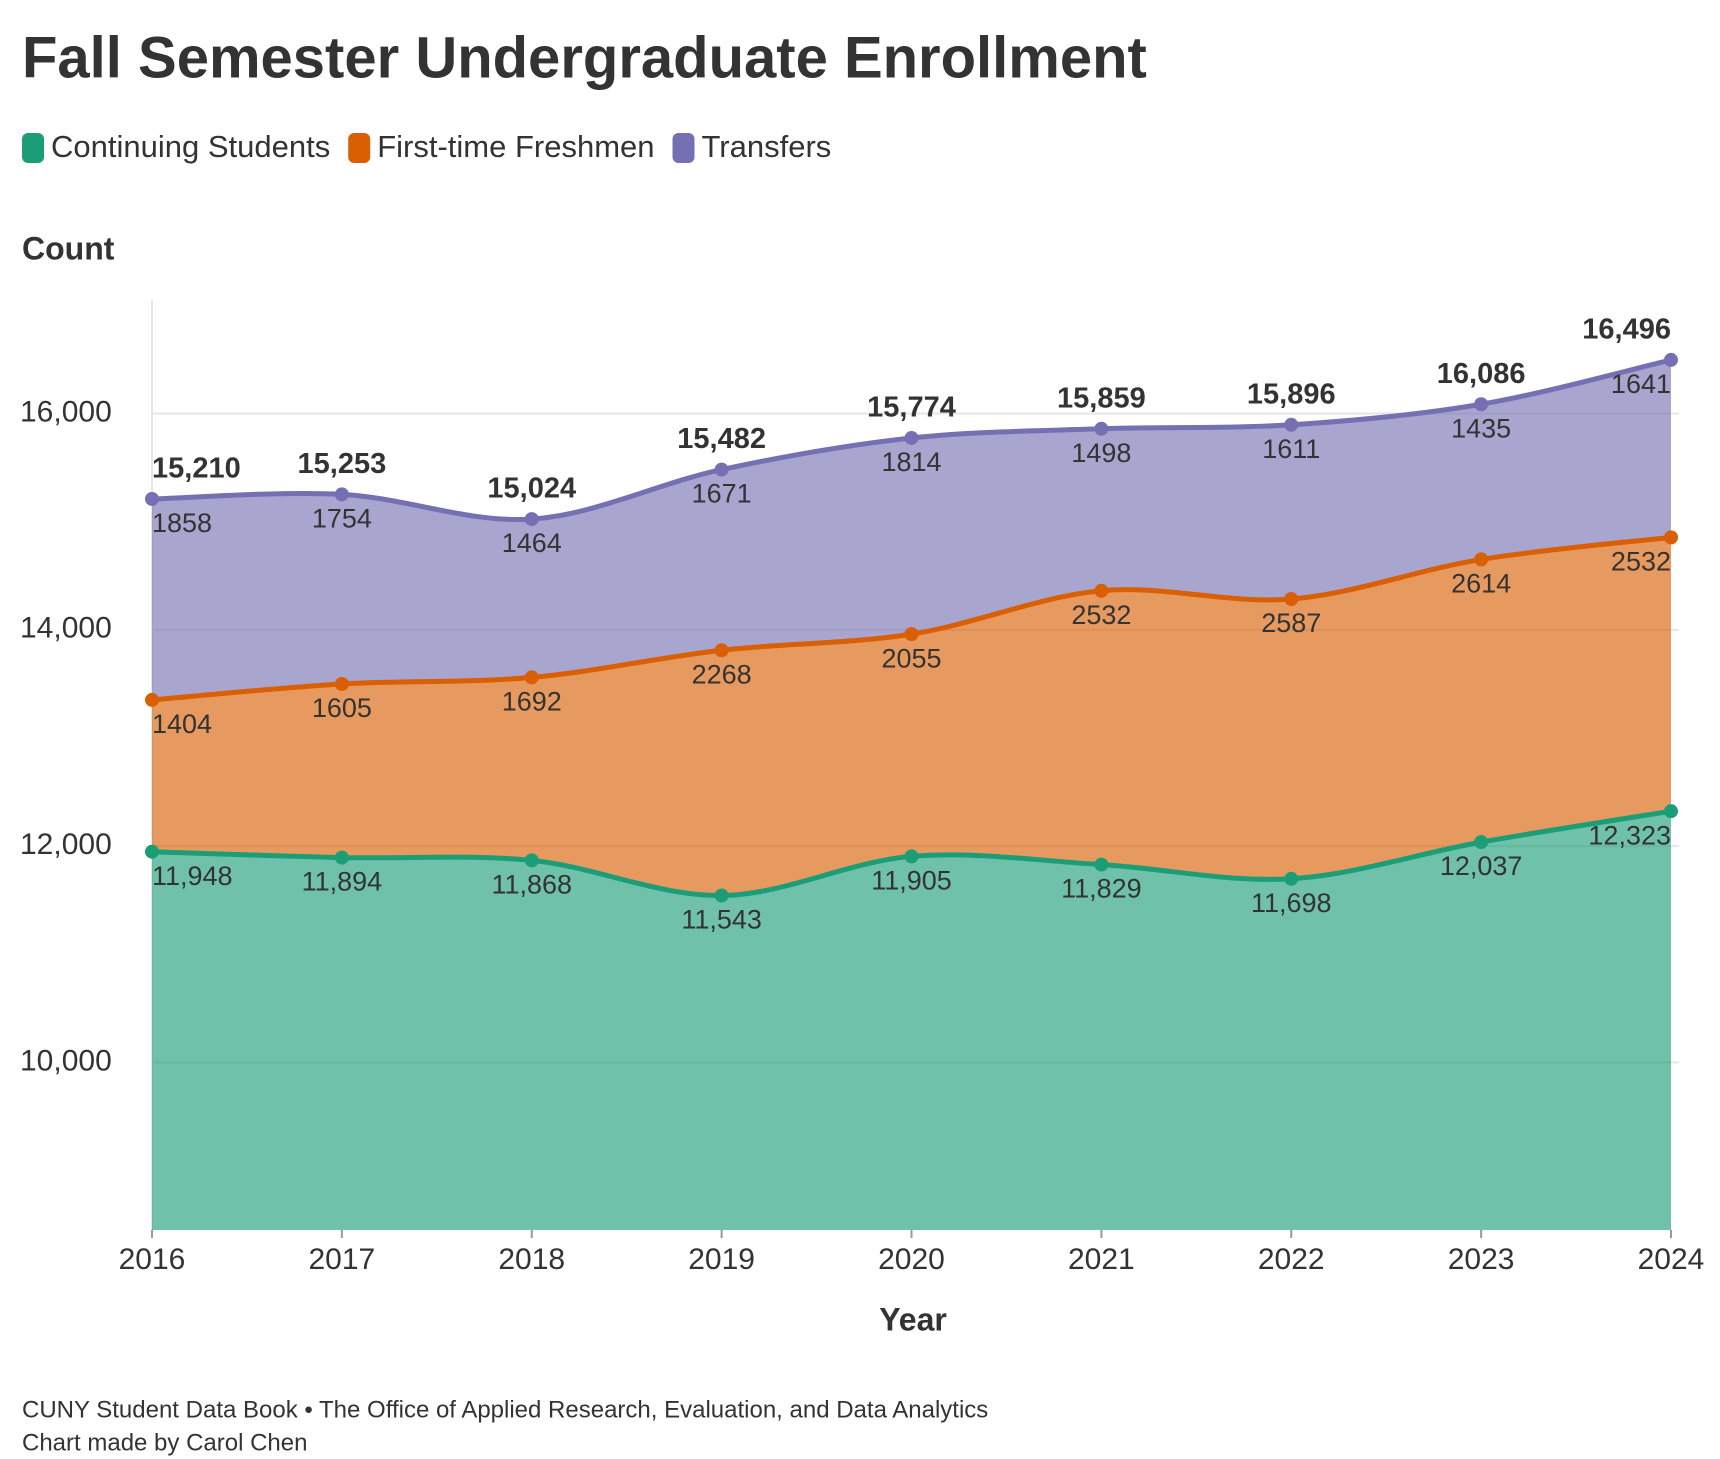 The width and height of the screenshot is (1720, 1459). What do you see at coordinates (911, 658) in the screenshot?
I see `value-label: 2055` at bounding box center [911, 658].